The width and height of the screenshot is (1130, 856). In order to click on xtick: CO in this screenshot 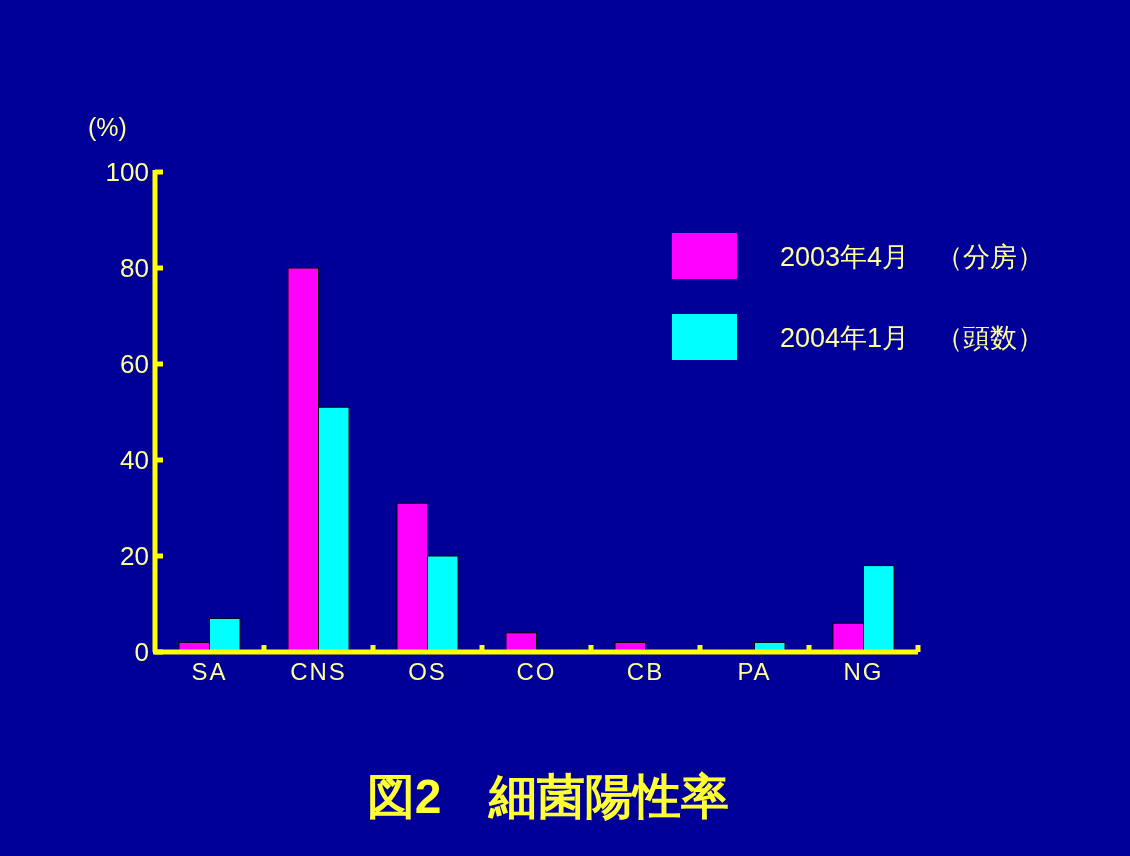, I will do `click(536, 671)`.